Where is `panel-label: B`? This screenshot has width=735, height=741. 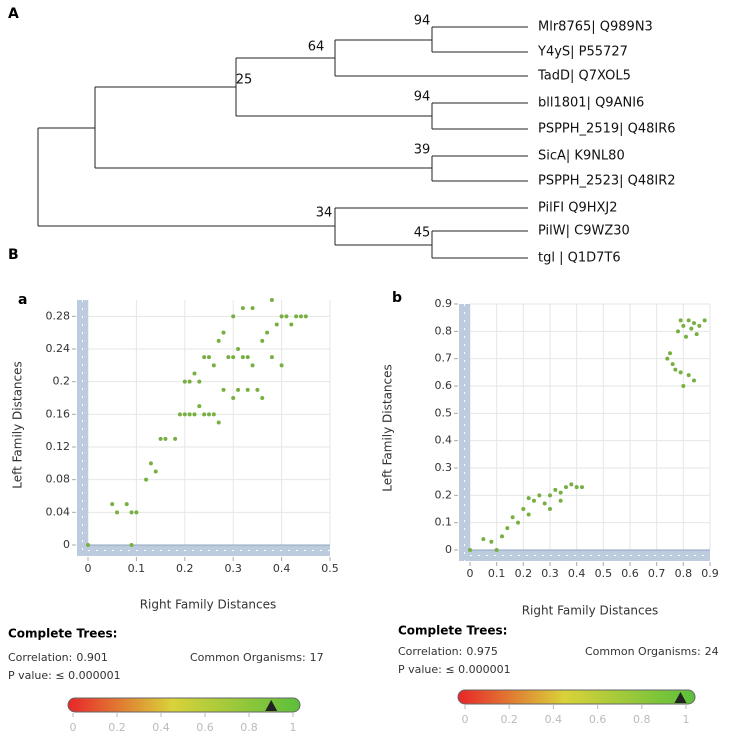 panel-label: B is located at coordinates (13, 255).